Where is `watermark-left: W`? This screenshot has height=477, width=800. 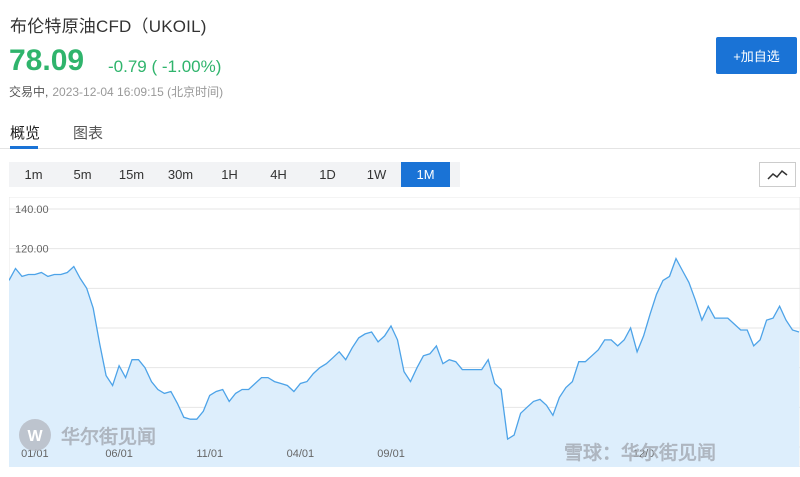
watermark-left: W is located at coordinates (35, 435).